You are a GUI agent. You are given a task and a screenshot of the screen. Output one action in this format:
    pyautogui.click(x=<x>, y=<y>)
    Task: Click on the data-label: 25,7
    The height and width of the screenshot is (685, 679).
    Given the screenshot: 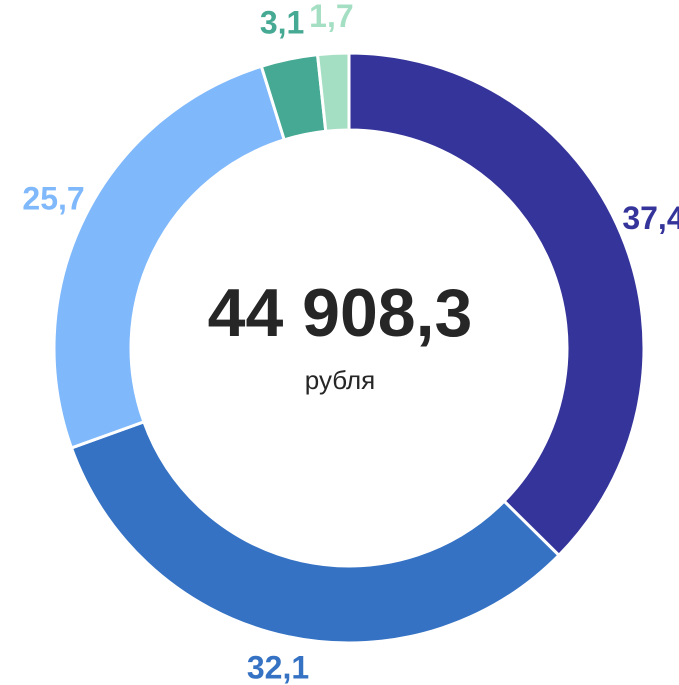 What is the action you would take?
    pyautogui.click(x=53, y=198)
    